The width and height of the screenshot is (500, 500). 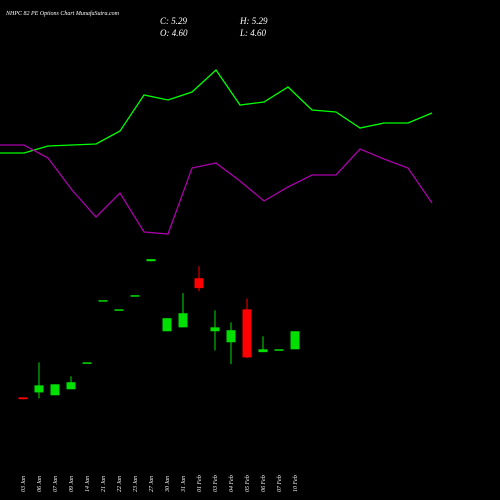 What do you see at coordinates (174, 33) in the screenshot?
I see `info-open: O: 4.60` at bounding box center [174, 33].